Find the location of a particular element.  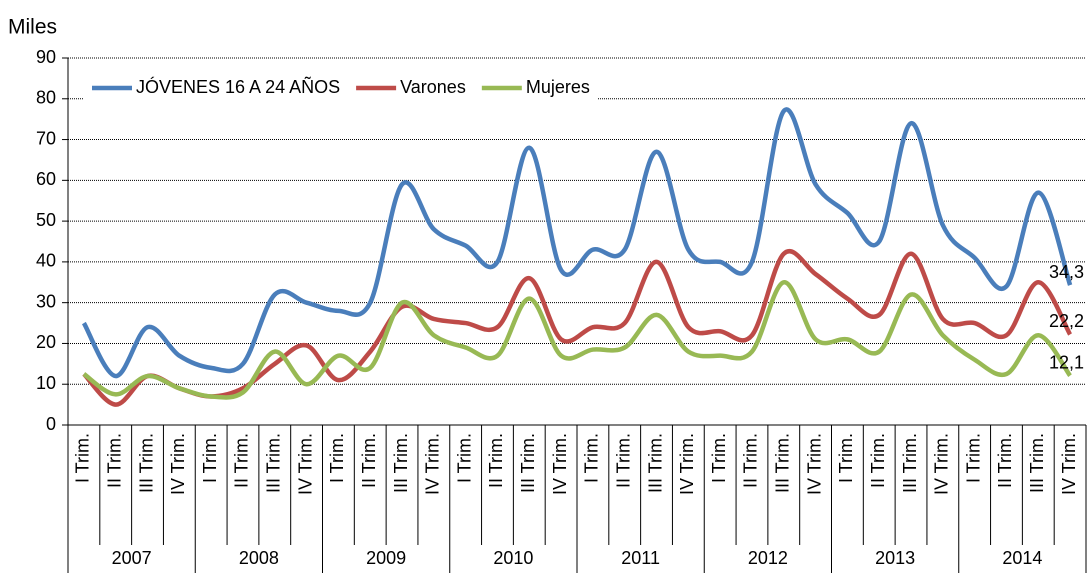

y-tick-label: 60 is located at coordinates (46, 179).